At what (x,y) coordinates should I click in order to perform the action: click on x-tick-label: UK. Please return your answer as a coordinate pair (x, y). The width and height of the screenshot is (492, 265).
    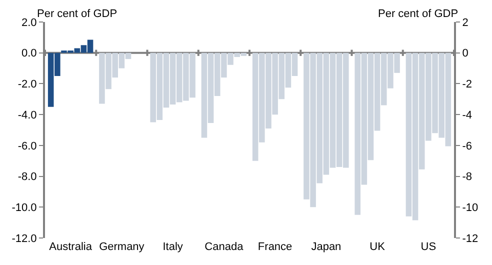
    Looking at the image, I should click on (378, 247).